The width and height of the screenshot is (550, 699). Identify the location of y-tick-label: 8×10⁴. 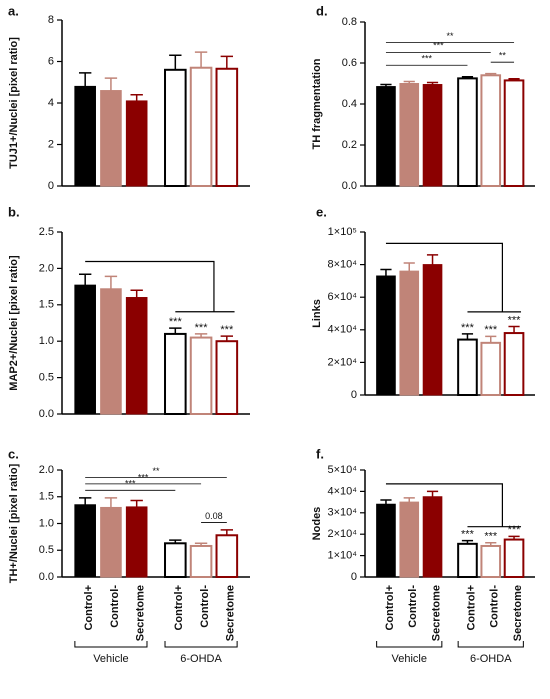
(342, 265).